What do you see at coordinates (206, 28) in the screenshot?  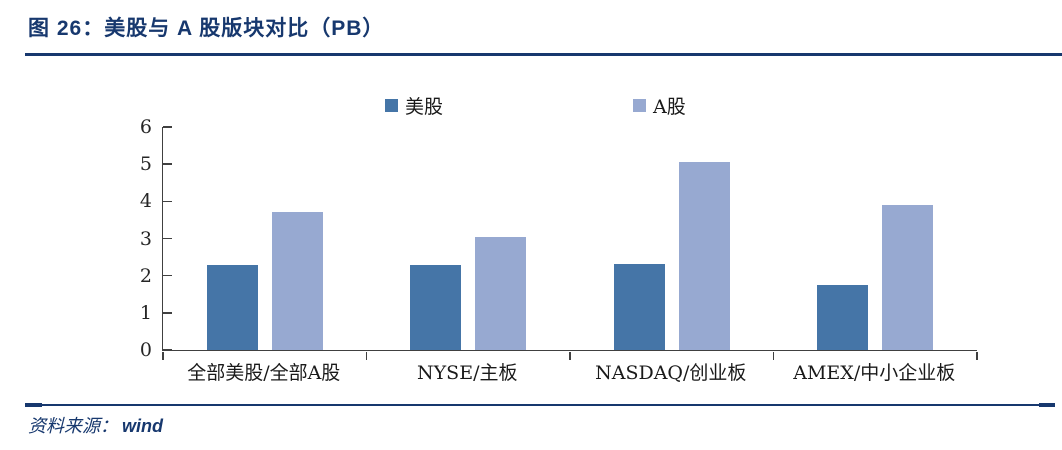 I see `figure-title: 图 26：美股与 A 股版块对比（PB）` at bounding box center [206, 28].